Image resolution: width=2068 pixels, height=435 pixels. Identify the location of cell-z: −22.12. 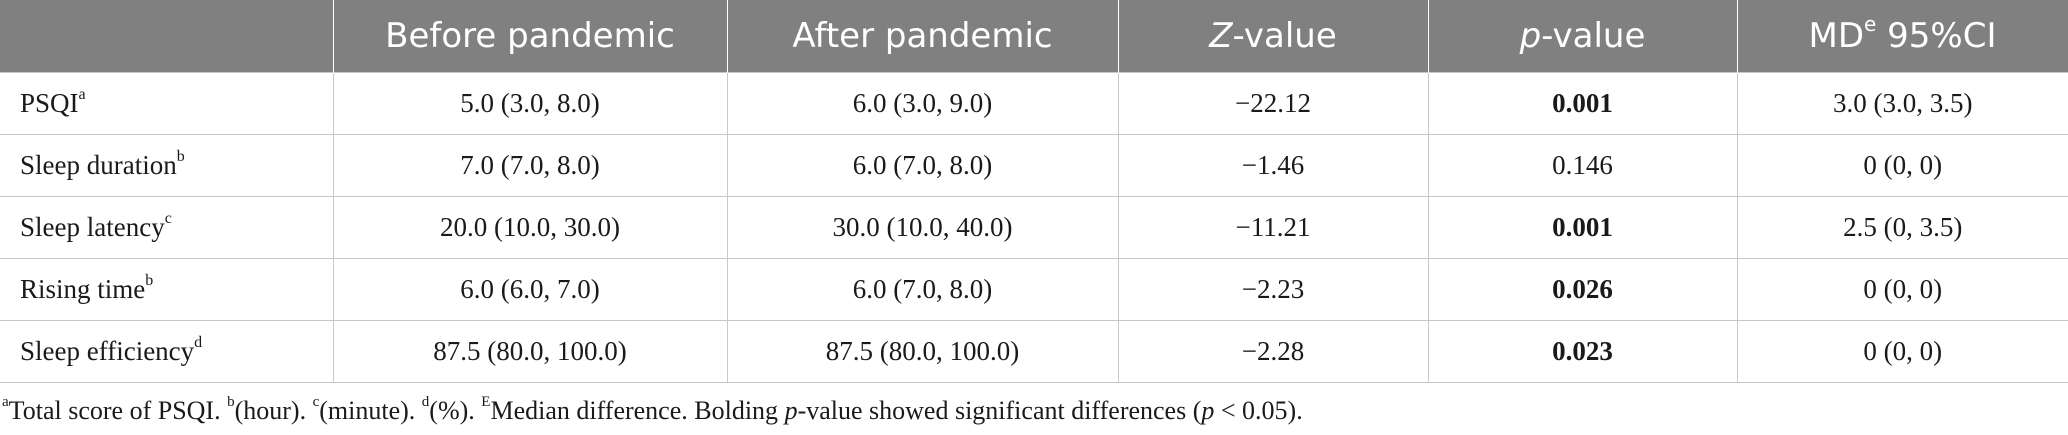
(1273, 103).